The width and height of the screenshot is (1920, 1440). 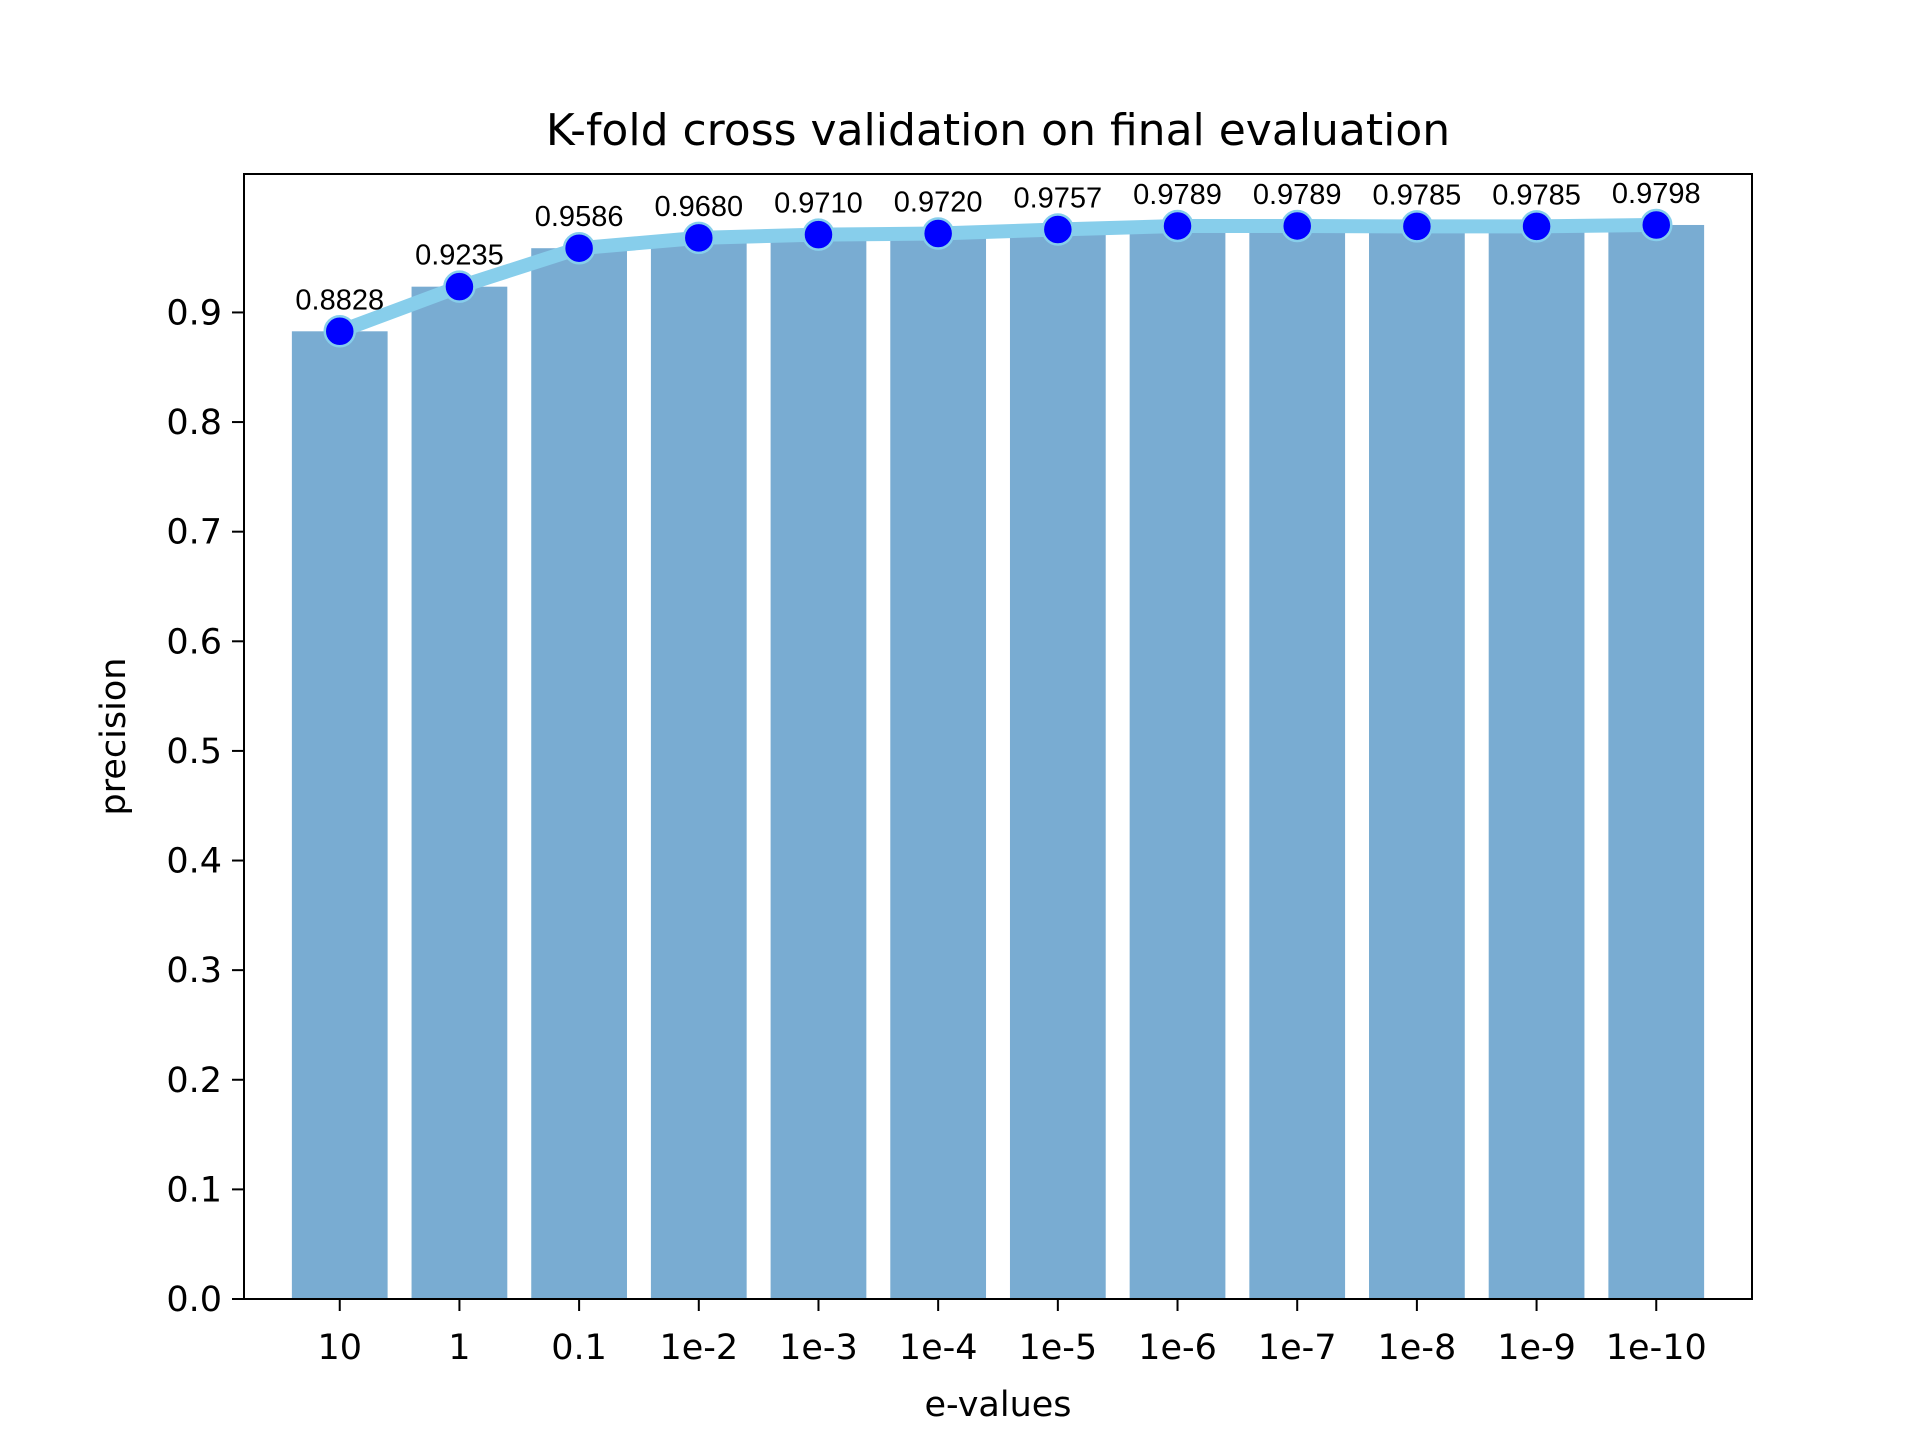 What do you see at coordinates (579, 1348) in the screenshot?
I see `x-tick-label-0.1: 0.1` at bounding box center [579, 1348].